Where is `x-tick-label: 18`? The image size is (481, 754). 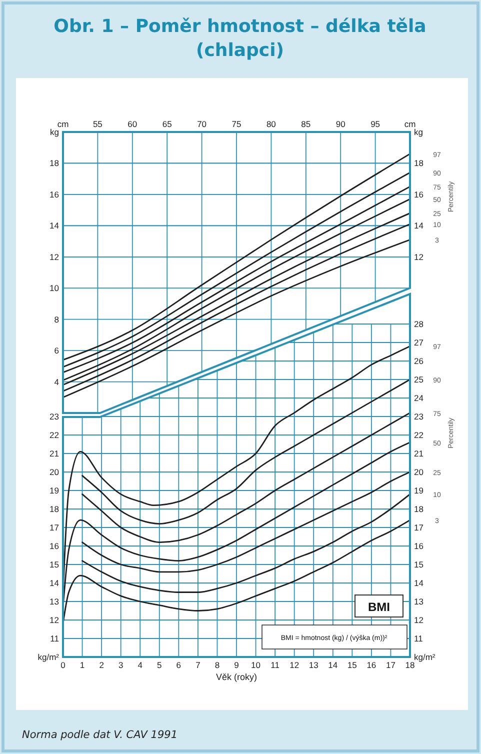
x-tick-label: 18 is located at coordinates (410, 665).